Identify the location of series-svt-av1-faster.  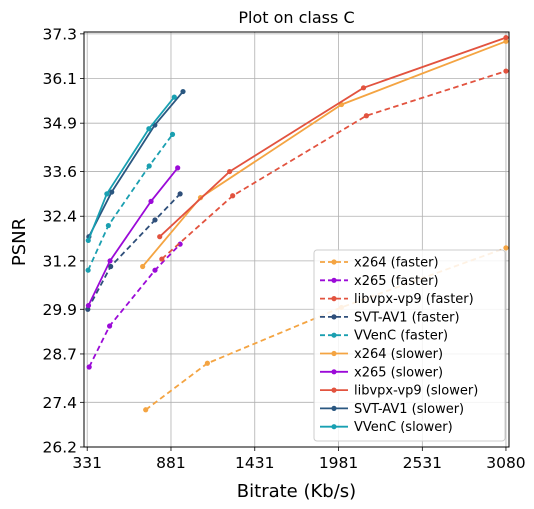
(134, 251).